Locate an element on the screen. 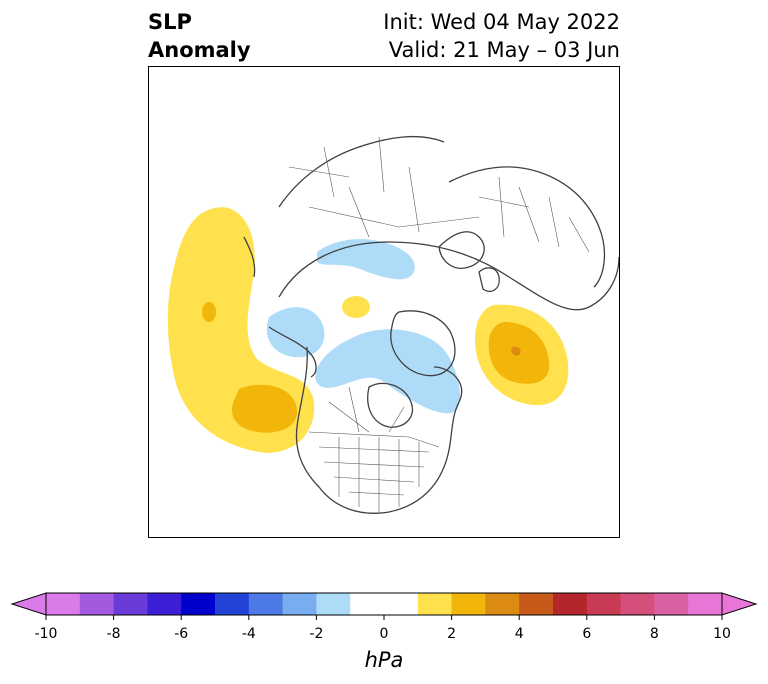 The height and width of the screenshot is (684, 768). north-america-coast is located at coordinates (379, 430).